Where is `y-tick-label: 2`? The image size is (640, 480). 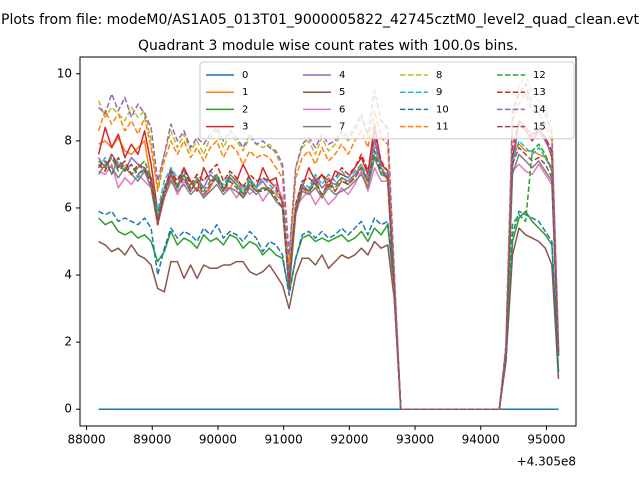
y-tick-label: 2 is located at coordinates (68, 342).